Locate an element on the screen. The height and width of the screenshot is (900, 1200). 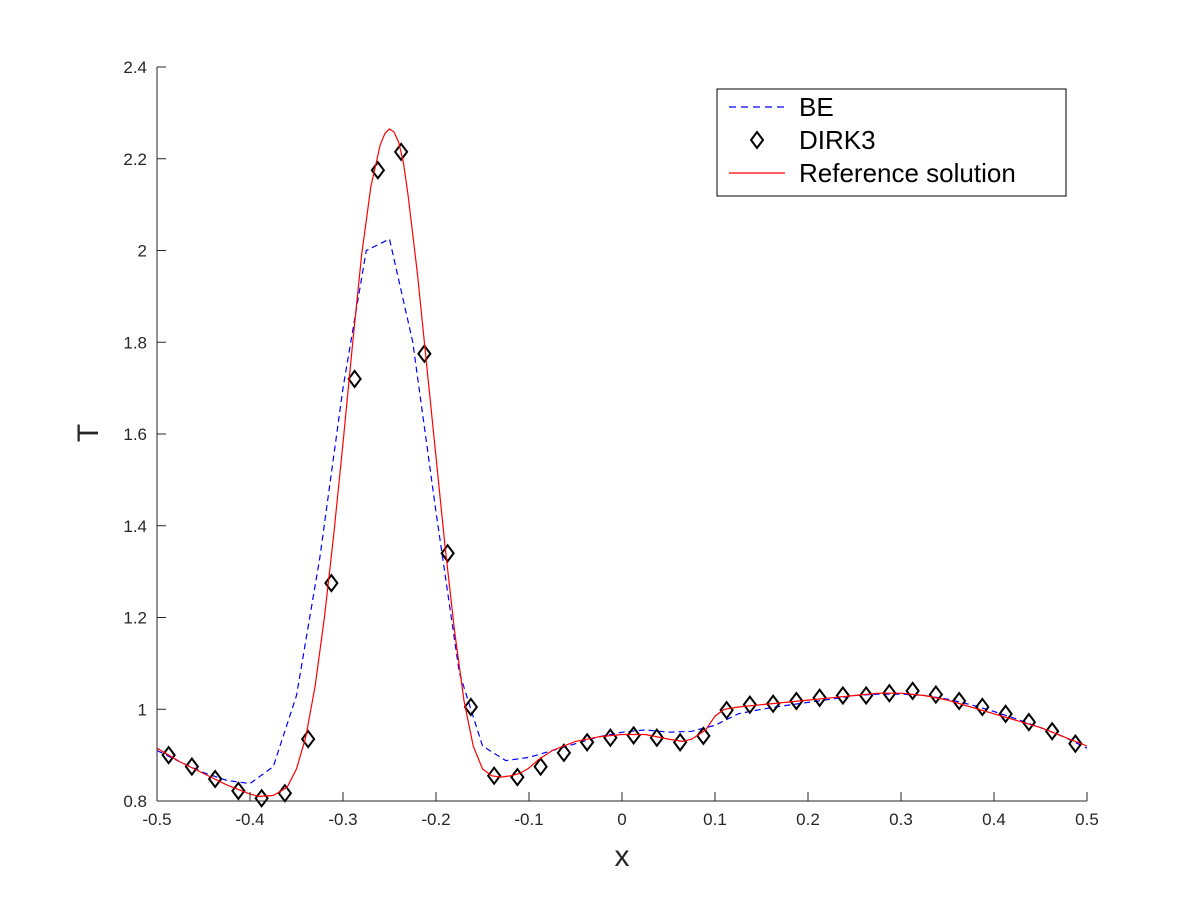
y-tick-label: 0.8 is located at coordinates (135, 801).